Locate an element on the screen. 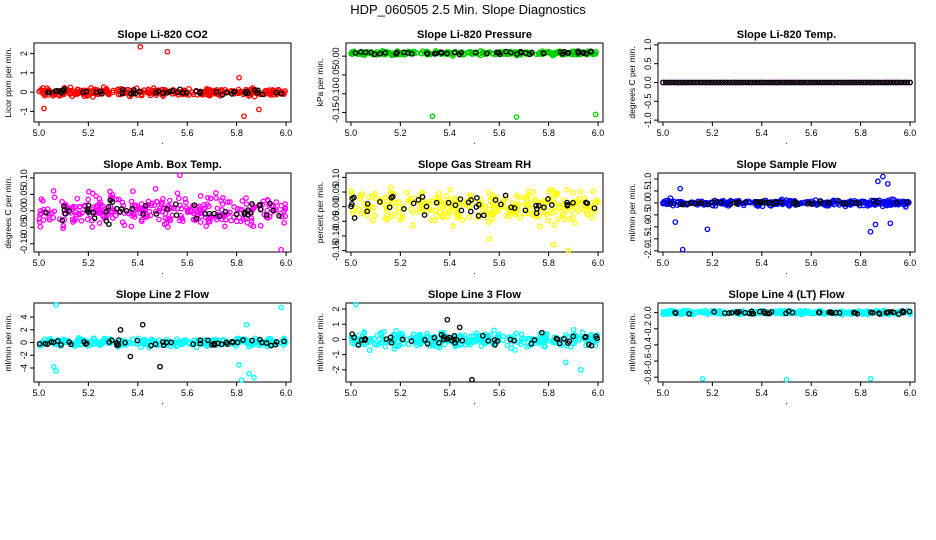 This screenshot has width=936, height=540. x-tick-label: 5.8 is located at coordinates (548, 263).